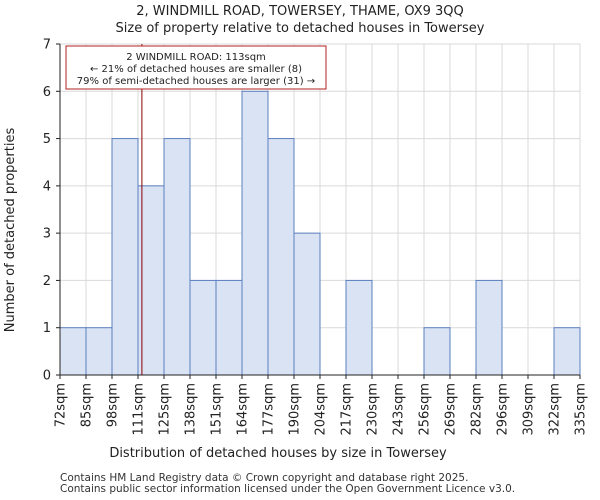 The width and height of the screenshot is (600, 500). What do you see at coordinates (47, 328) in the screenshot?
I see `y-tick-label: 1` at bounding box center [47, 328].